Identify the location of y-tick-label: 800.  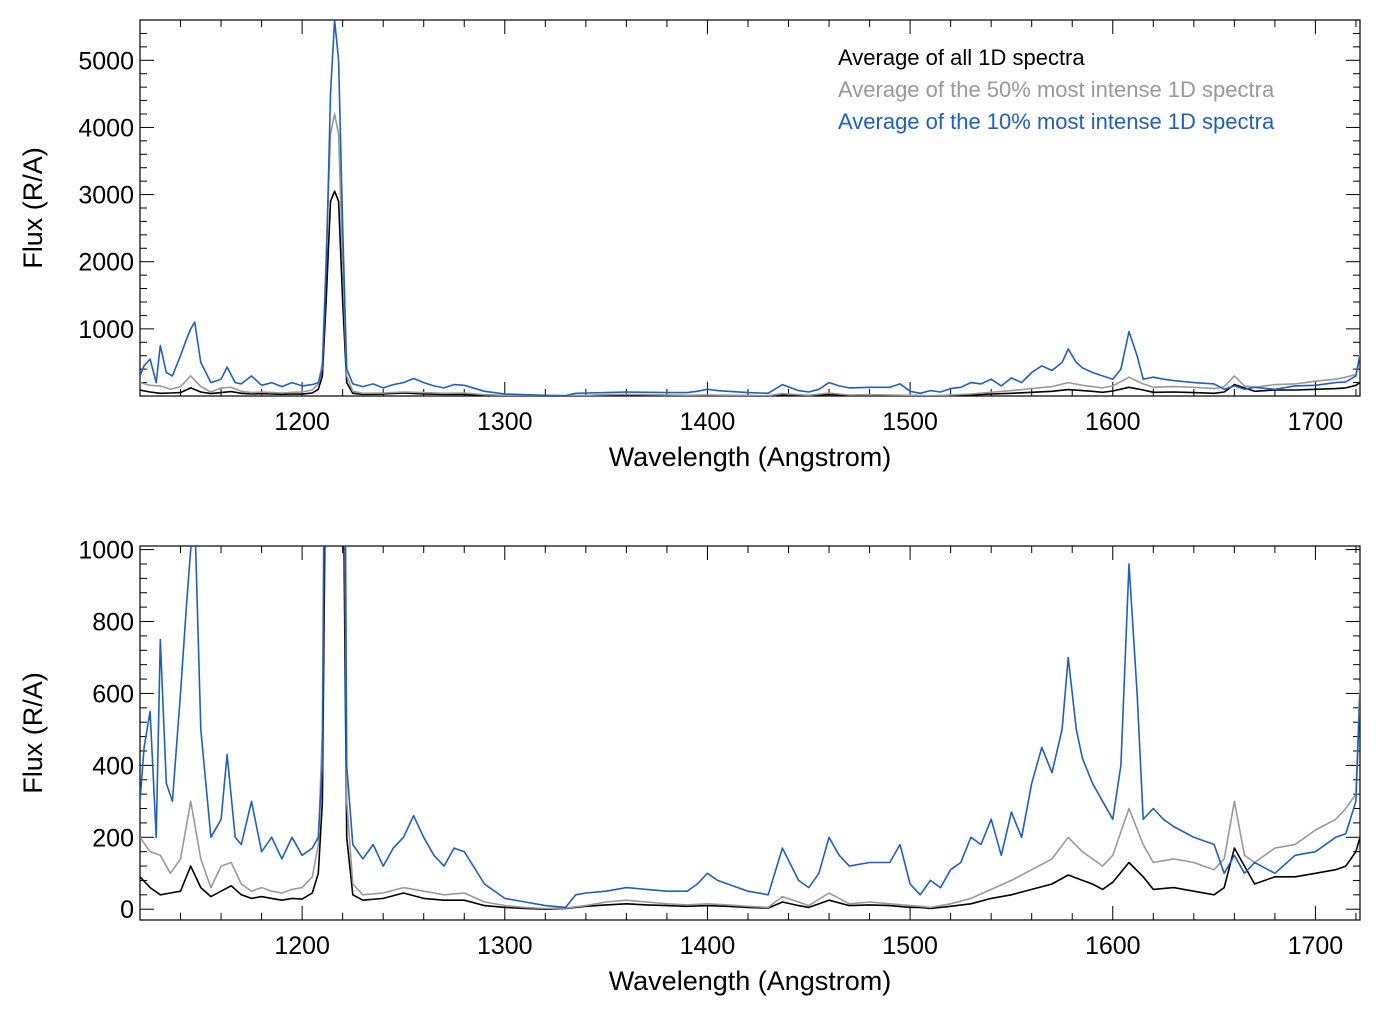
(113, 623).